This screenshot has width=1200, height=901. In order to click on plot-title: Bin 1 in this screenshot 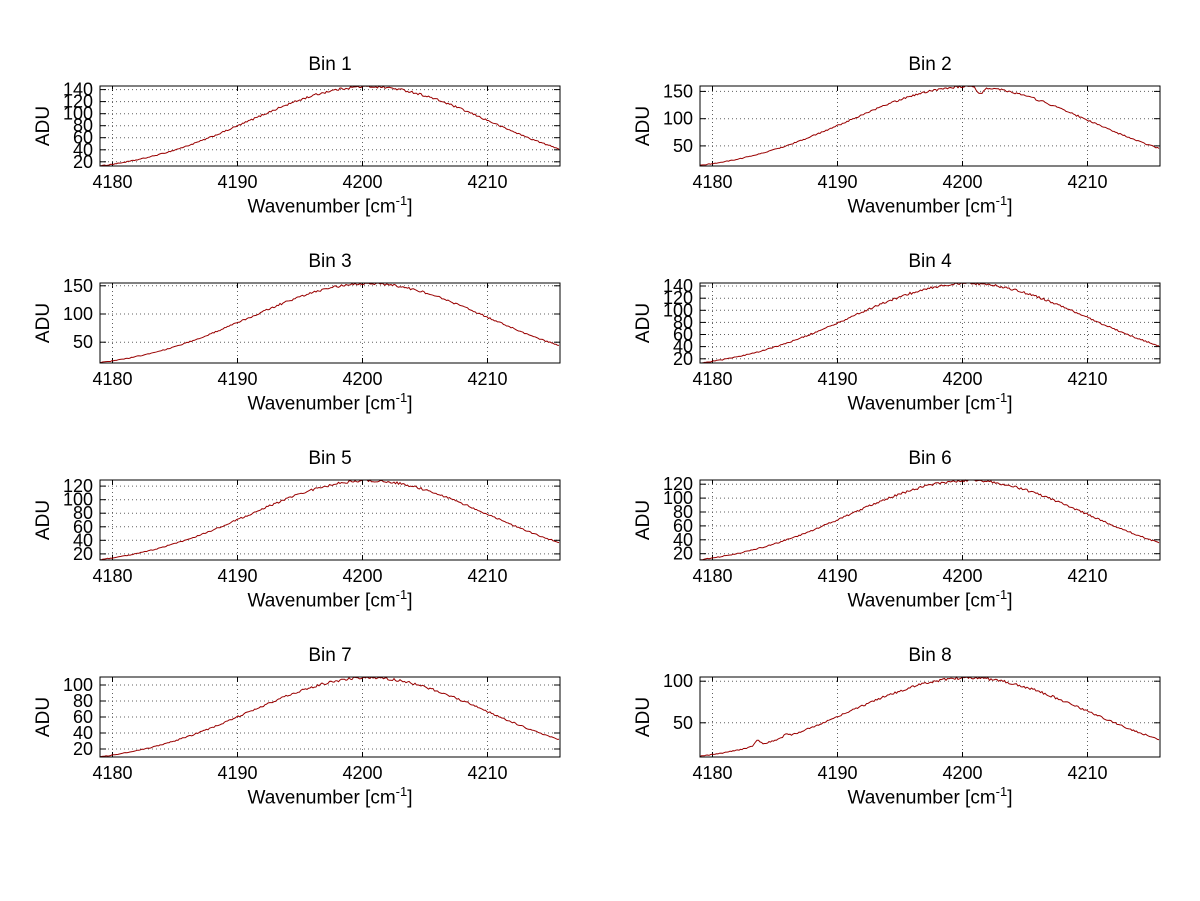, I will do `click(330, 64)`.